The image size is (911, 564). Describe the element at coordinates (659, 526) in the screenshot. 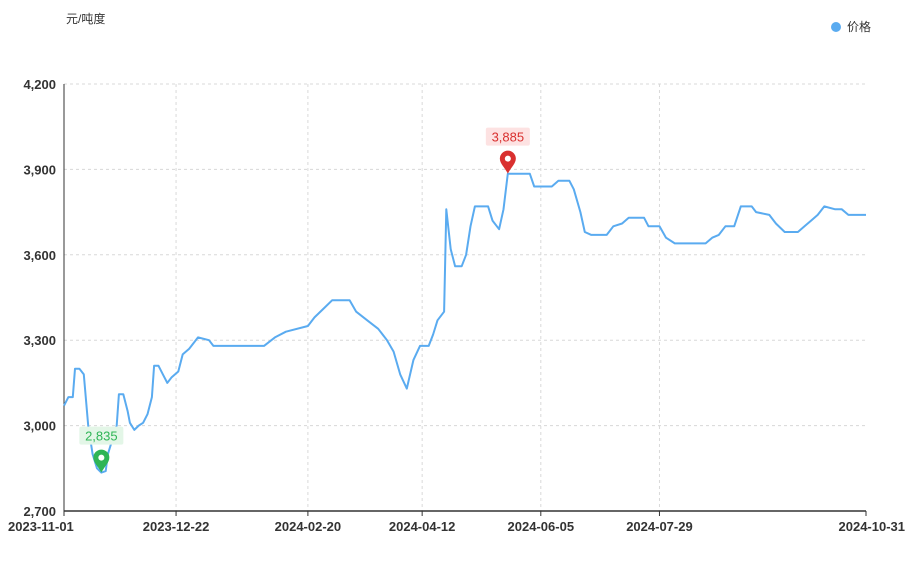

I see `x-tick-label: 2024-07-29` at that location.